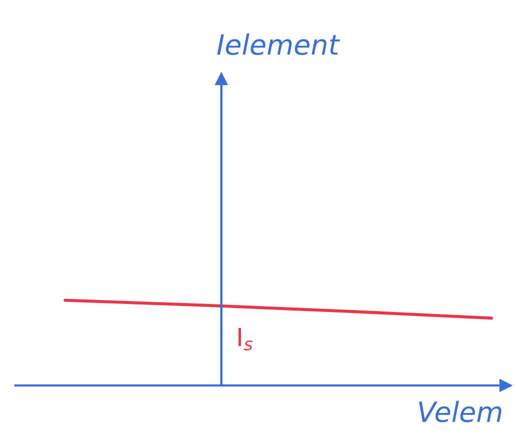 The image size is (516, 438). Describe the element at coordinates (278, 45) in the screenshot. I see `text: Ielement` at that location.